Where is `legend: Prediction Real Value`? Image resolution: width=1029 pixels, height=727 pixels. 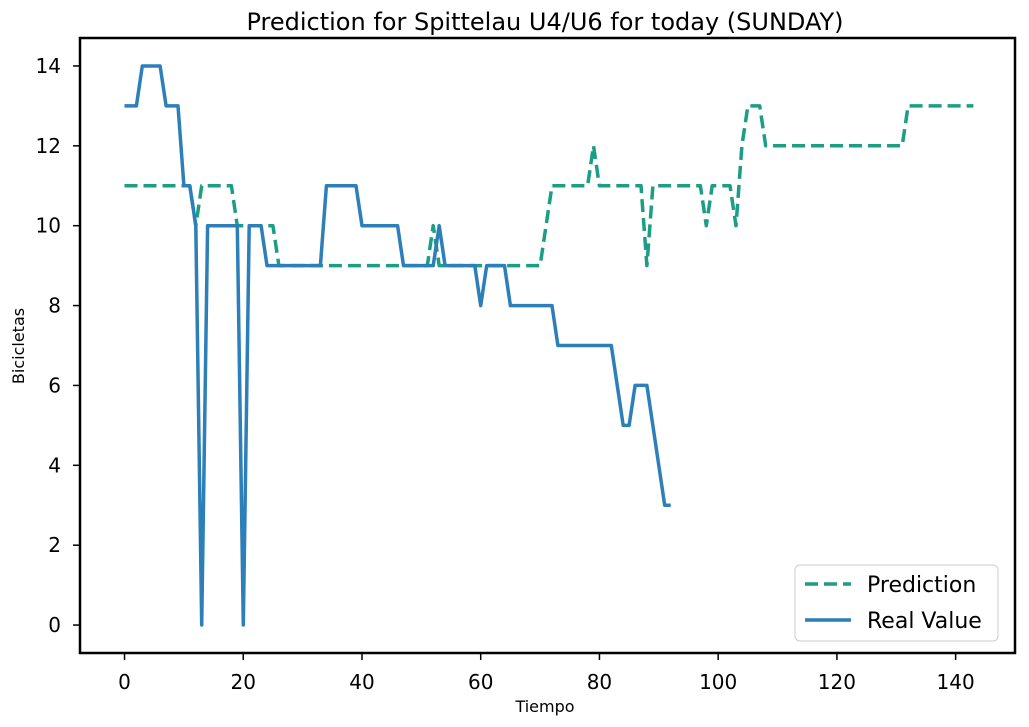 legend: Prediction Real Value is located at coordinates (896, 603).